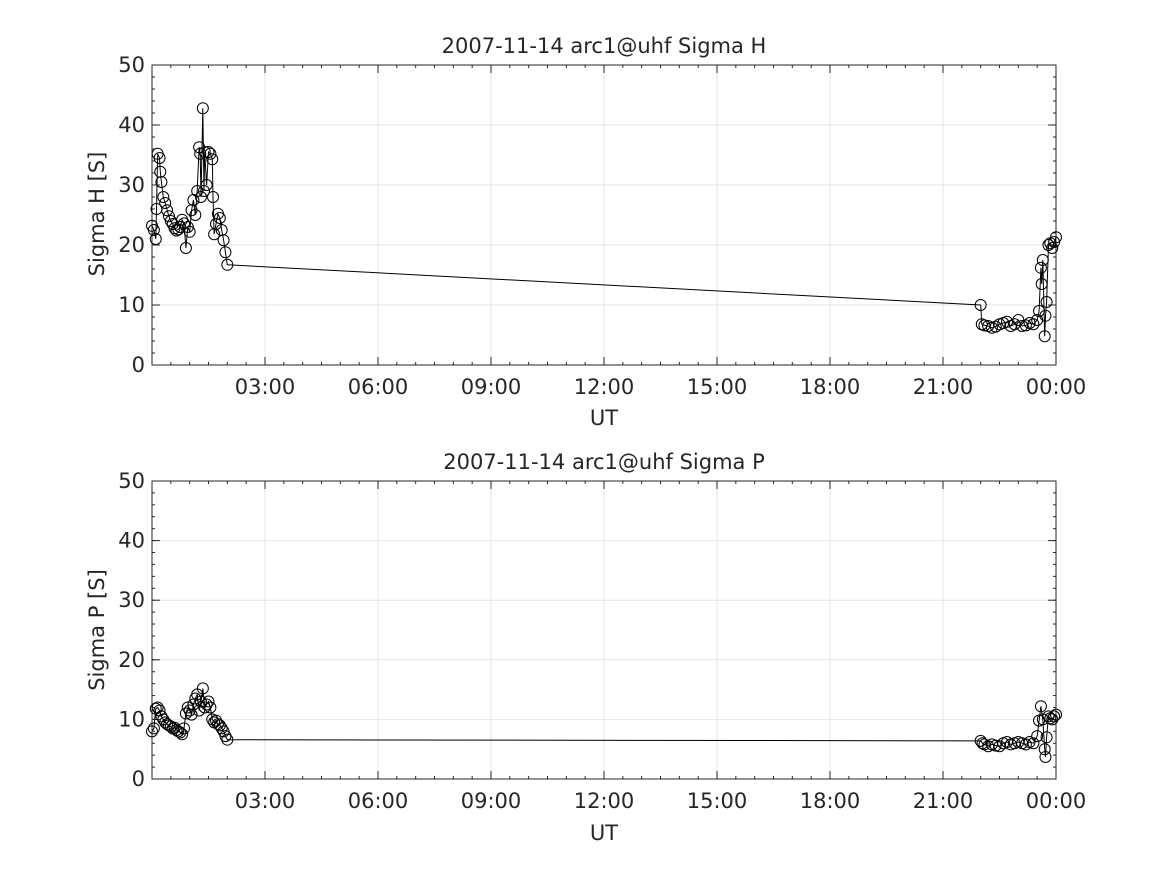  What do you see at coordinates (604, 801) in the screenshot?
I see `x-tick-label: 12:00` at bounding box center [604, 801].